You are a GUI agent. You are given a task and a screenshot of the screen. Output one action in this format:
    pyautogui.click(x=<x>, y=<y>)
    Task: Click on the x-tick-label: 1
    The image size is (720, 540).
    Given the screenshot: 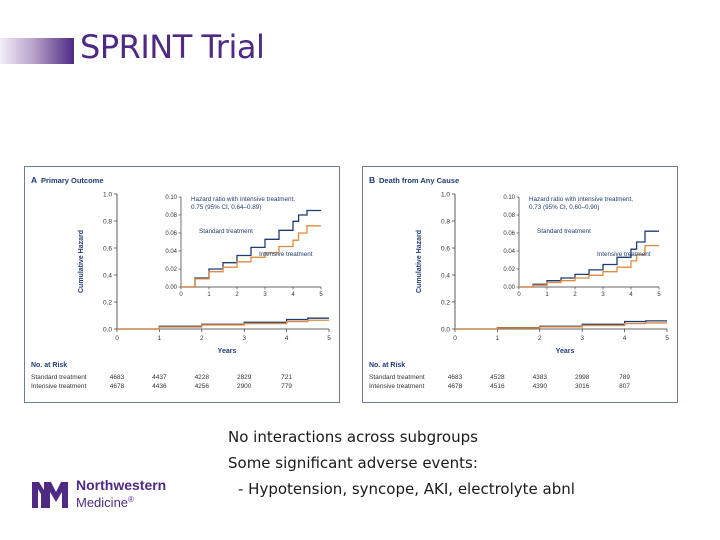 What is the action you would take?
    pyautogui.click(x=160, y=338)
    